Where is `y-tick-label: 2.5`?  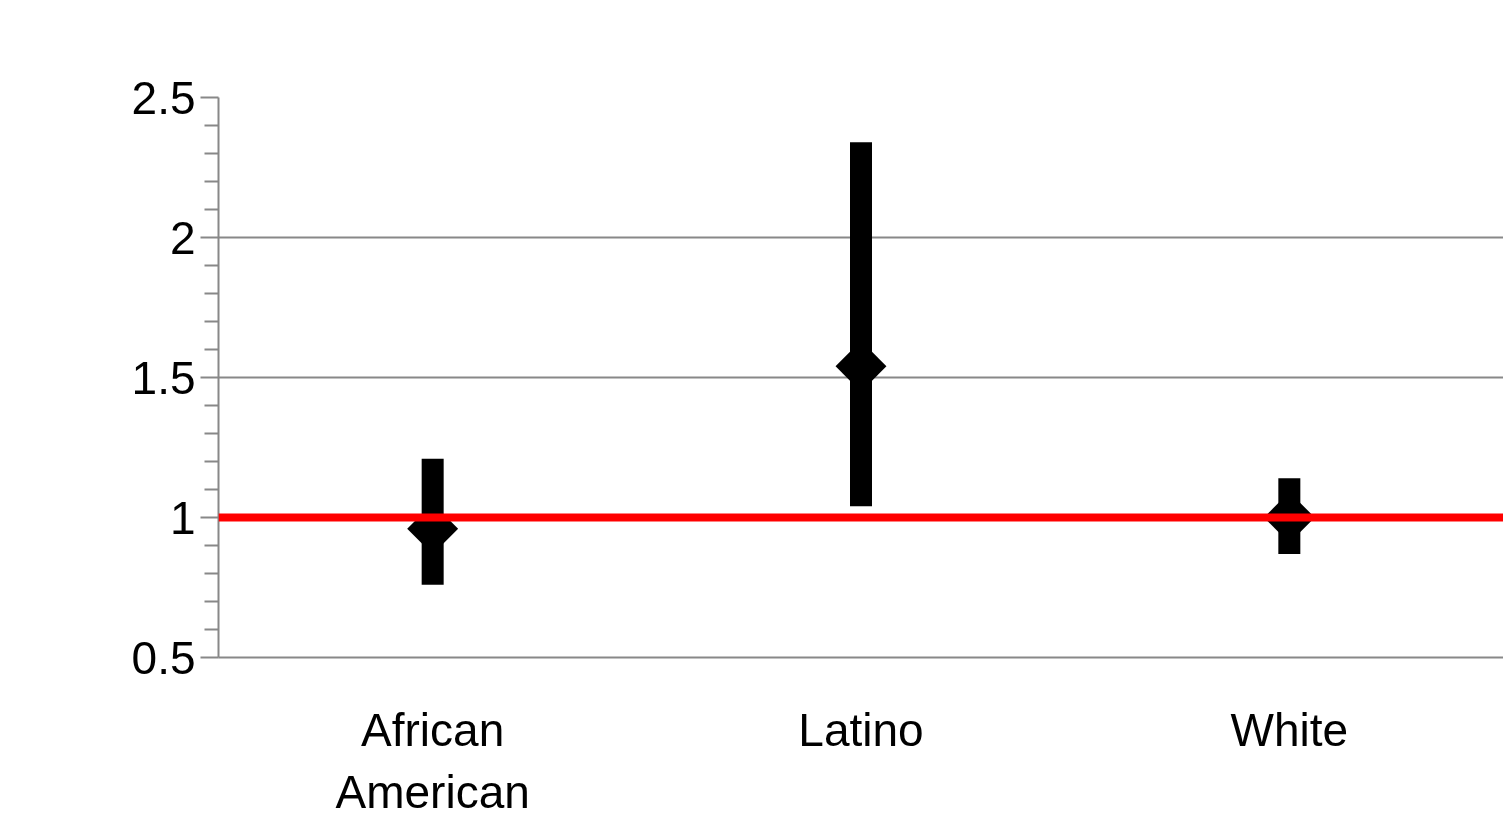 y-tick-label: 2.5 is located at coordinates (163, 97).